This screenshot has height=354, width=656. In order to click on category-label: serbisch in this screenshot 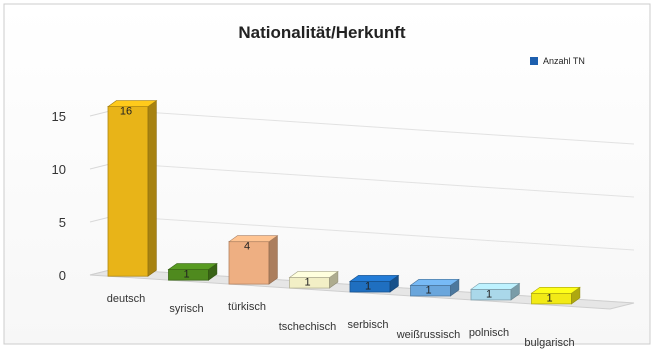, I will do `click(368, 325)`.